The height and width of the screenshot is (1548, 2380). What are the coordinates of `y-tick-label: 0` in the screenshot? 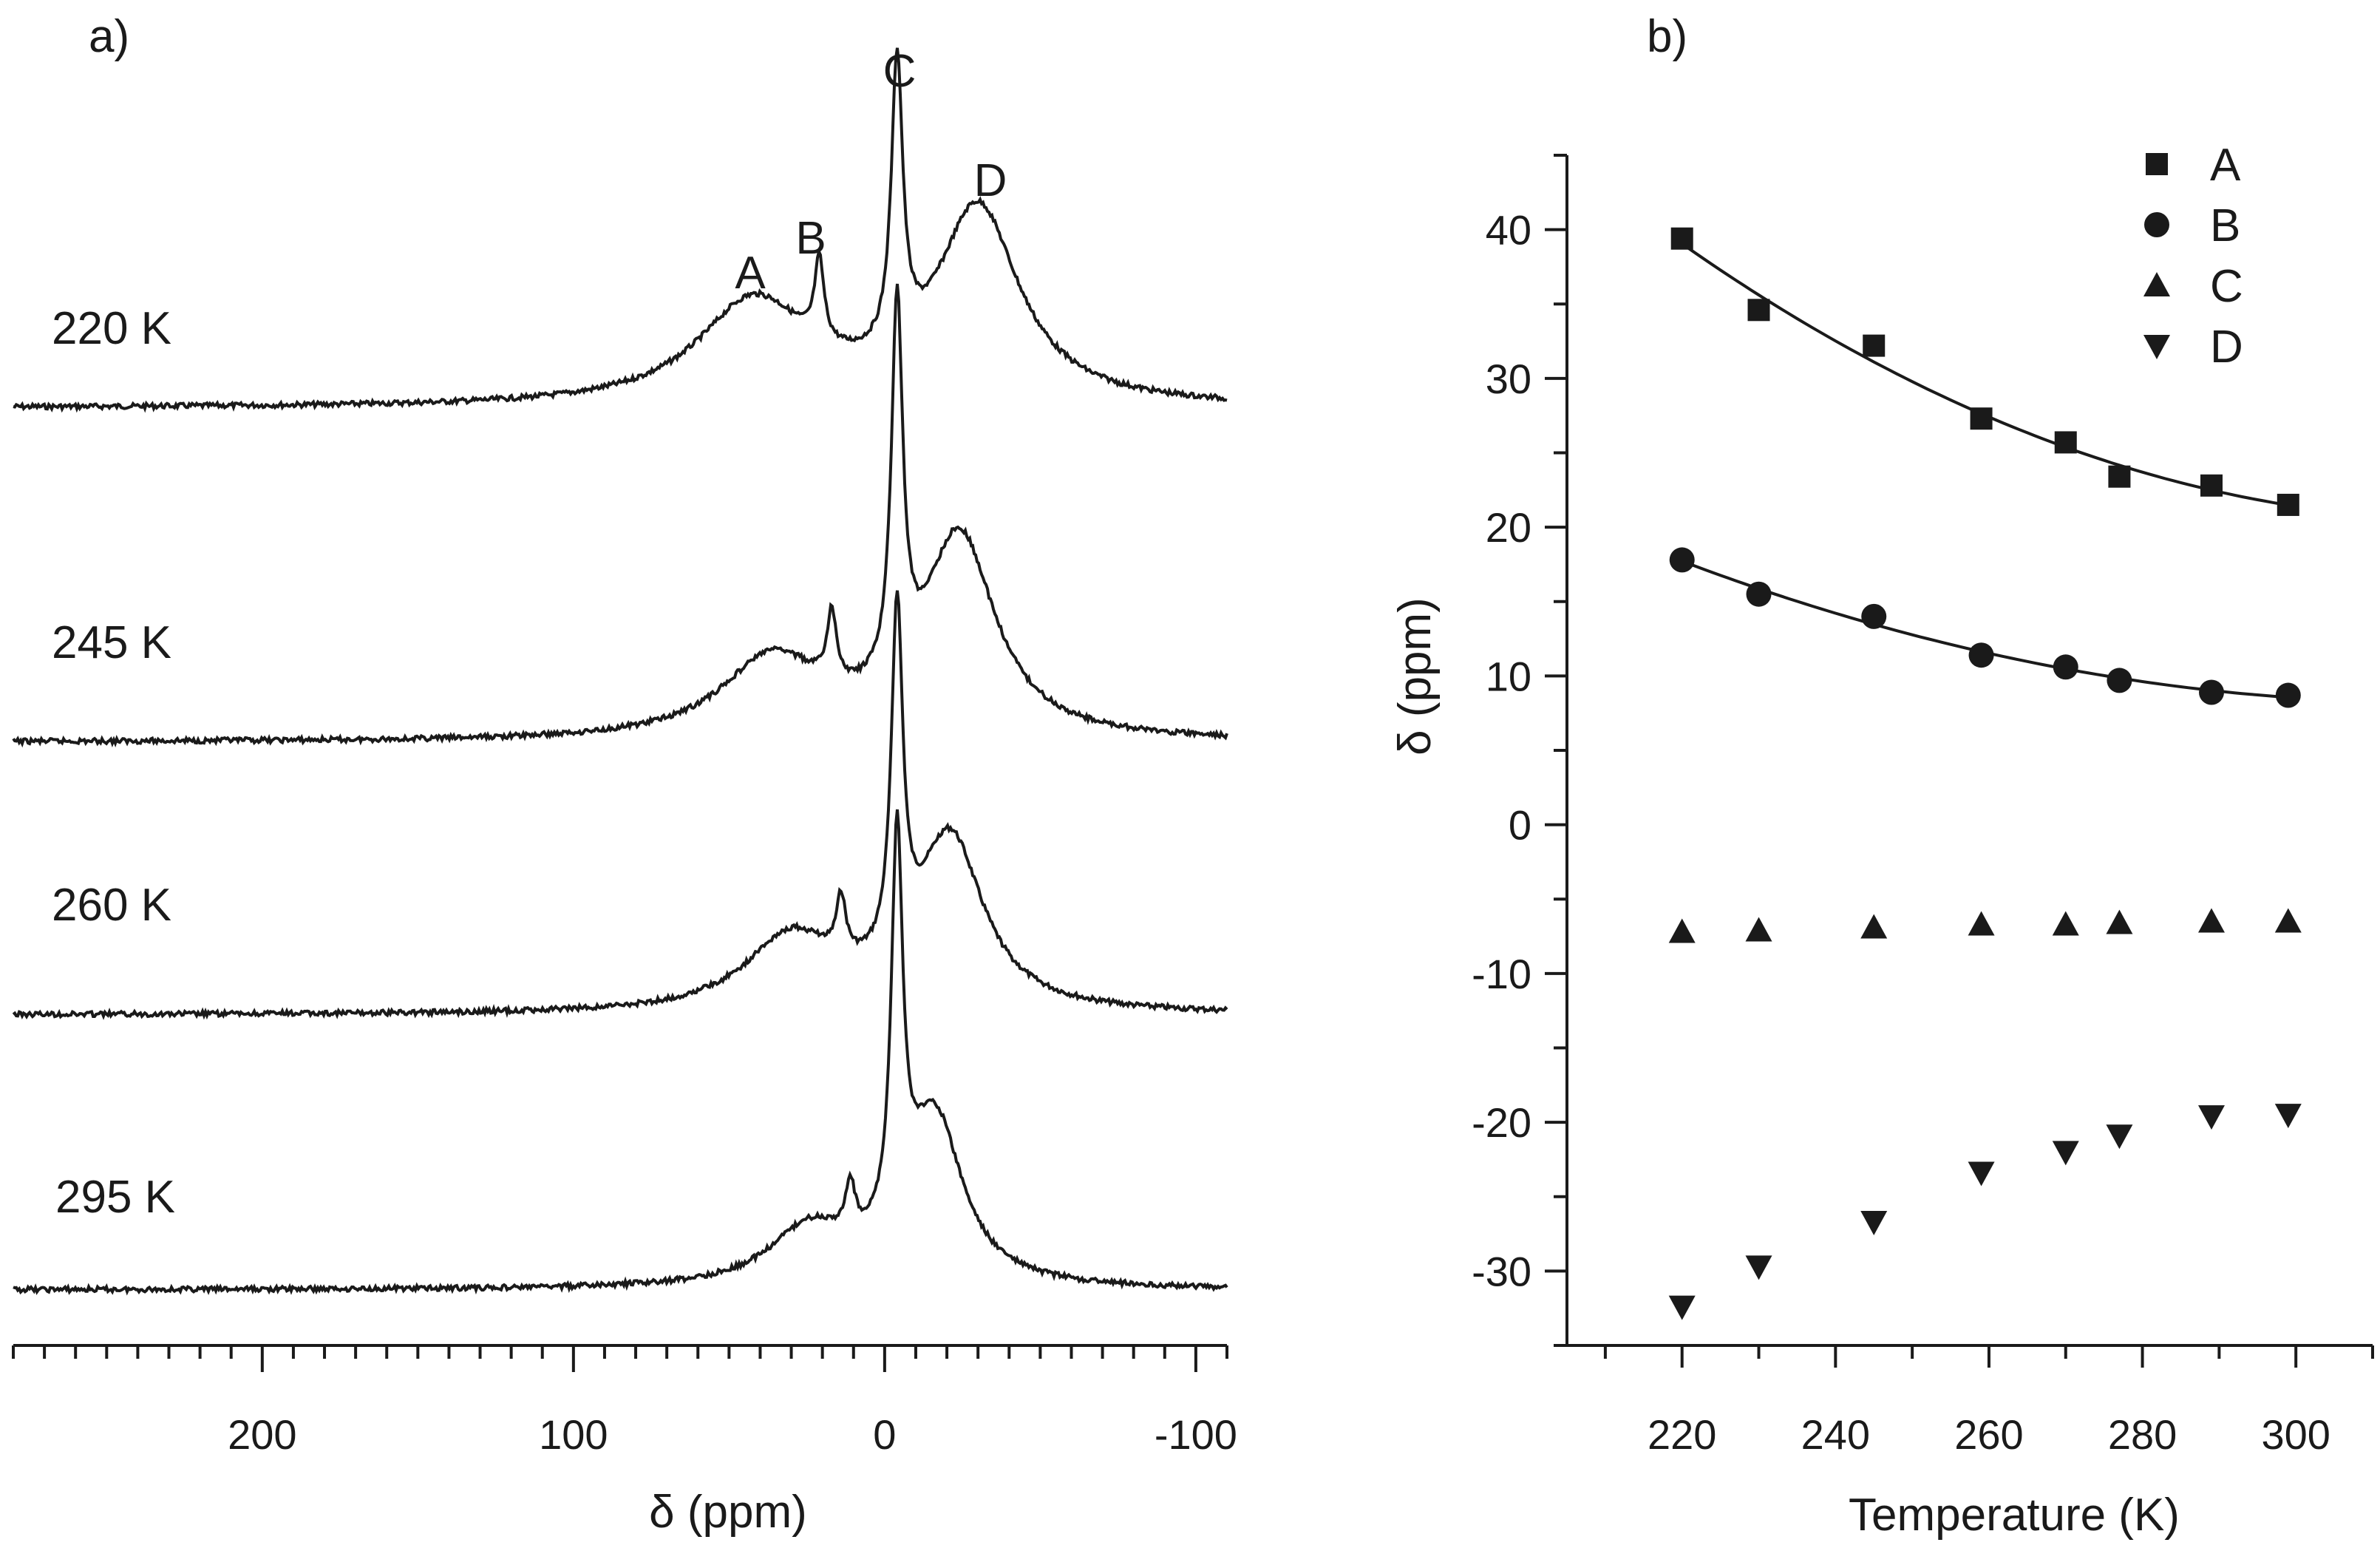 It's located at (1520, 825).